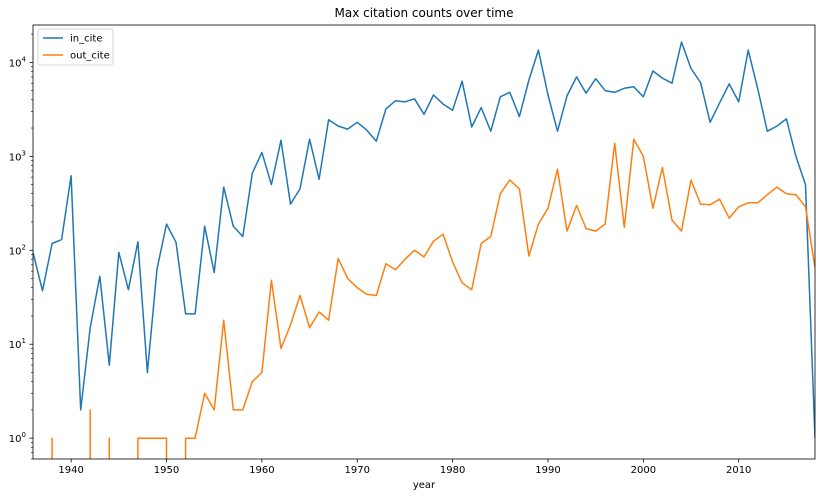 The width and height of the screenshot is (824, 496). I want to click on legend-label-out-cite: out_cite, so click(90, 56).